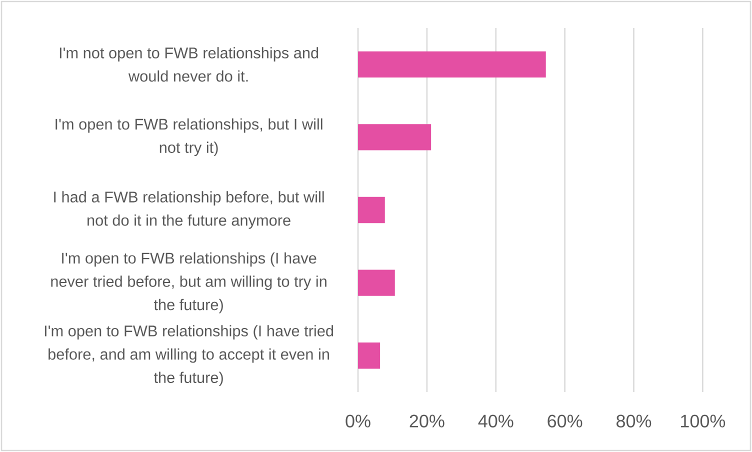 Image resolution: width=752 pixels, height=452 pixels. What do you see at coordinates (496, 421) in the screenshot?
I see `x-tick-label: 40%` at bounding box center [496, 421].